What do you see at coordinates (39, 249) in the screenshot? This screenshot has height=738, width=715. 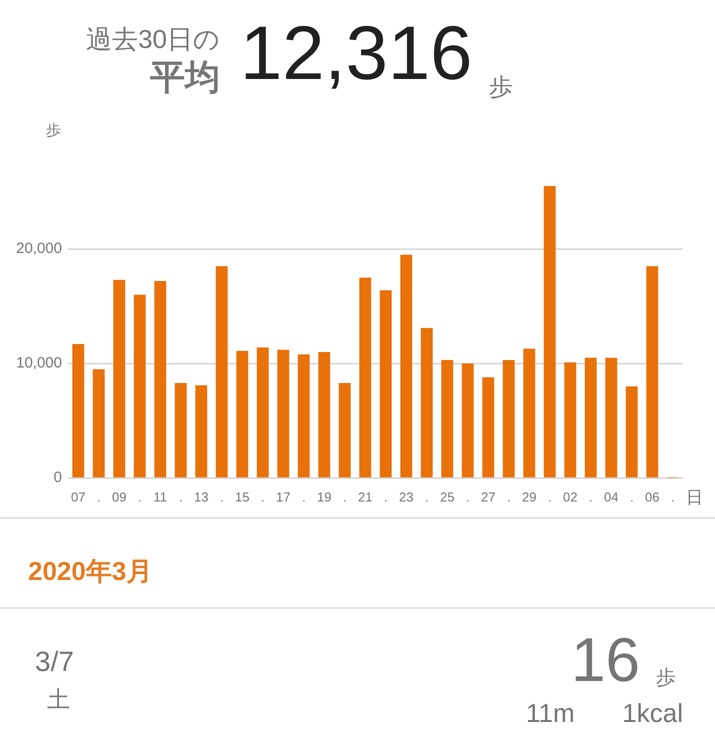 I see `y-tick-label: 20,000` at bounding box center [39, 249].